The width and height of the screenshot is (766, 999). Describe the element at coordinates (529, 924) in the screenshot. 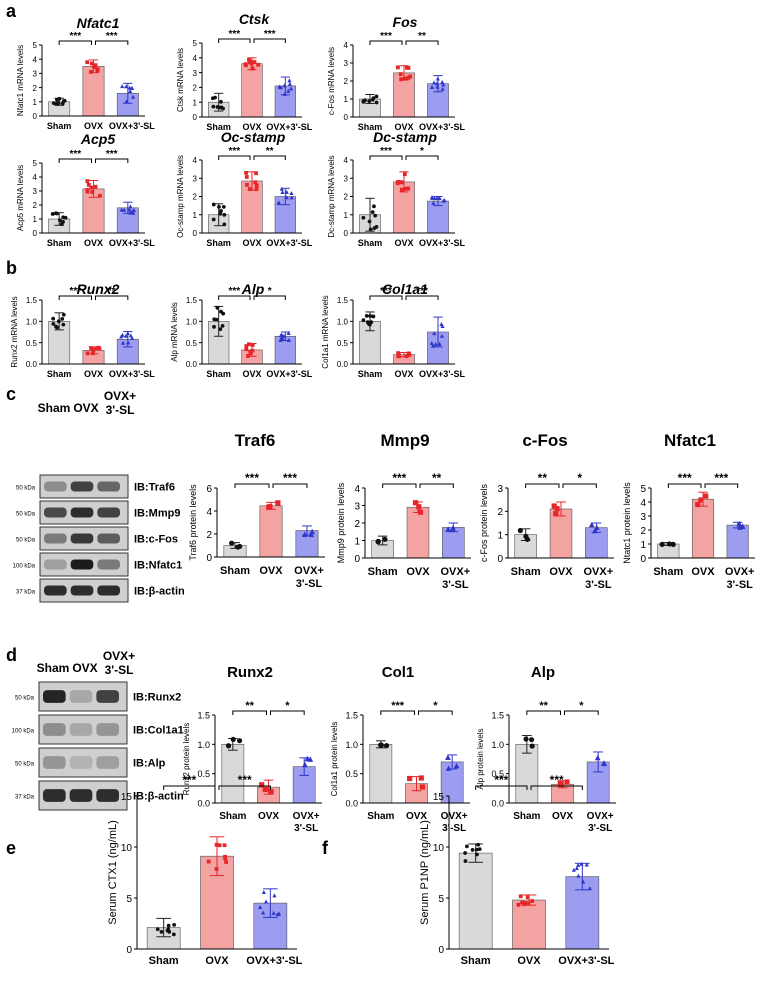

I see `bar-ovx` at that location.